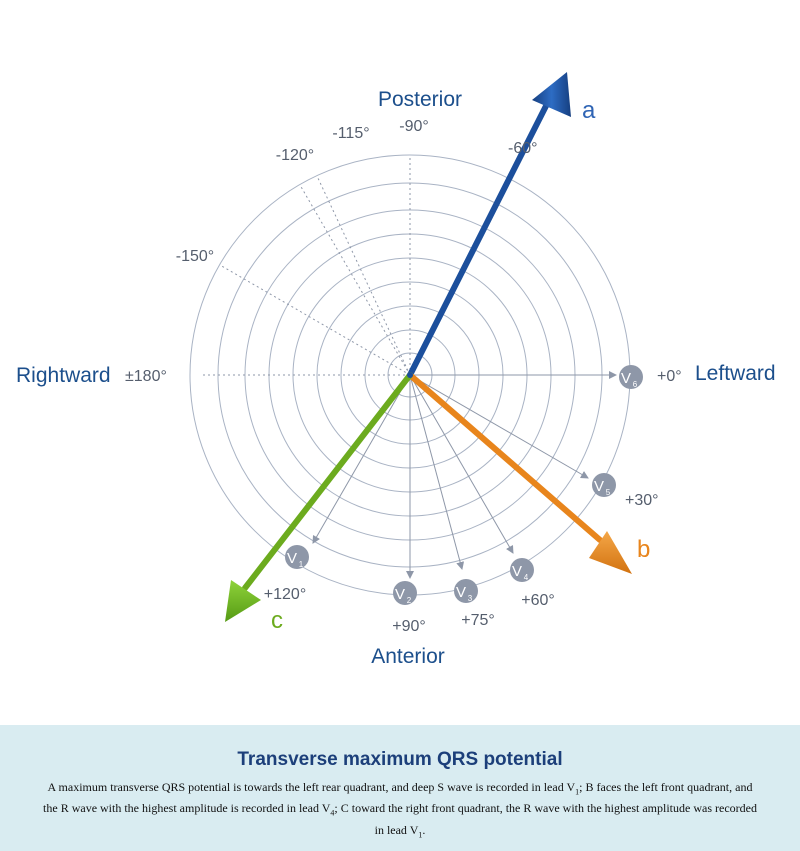 This screenshot has height=851, width=800. What do you see at coordinates (635, 384) in the screenshot?
I see `lead-number: 6` at bounding box center [635, 384].